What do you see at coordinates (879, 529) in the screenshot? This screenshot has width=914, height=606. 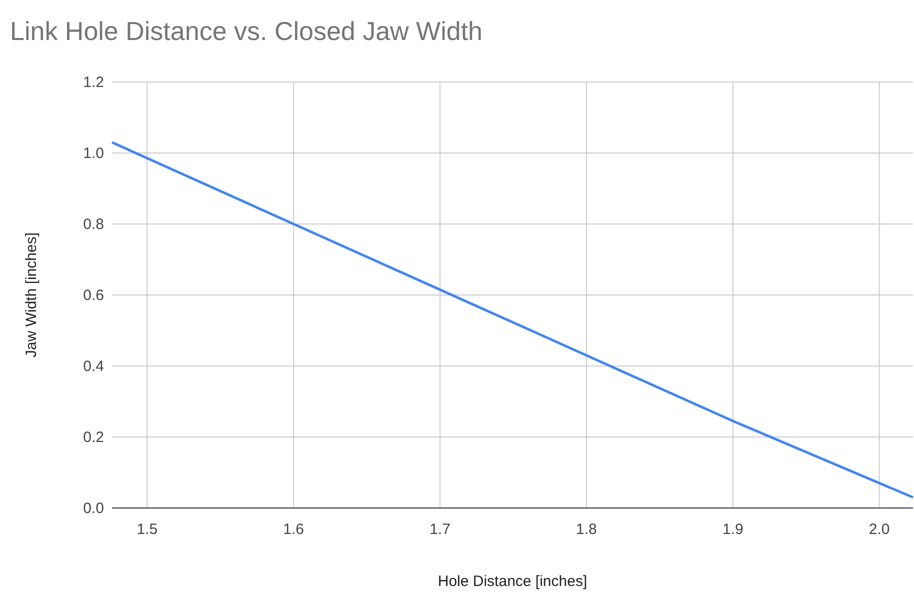 I see `x-tick-label: 2.0` at bounding box center [879, 529].